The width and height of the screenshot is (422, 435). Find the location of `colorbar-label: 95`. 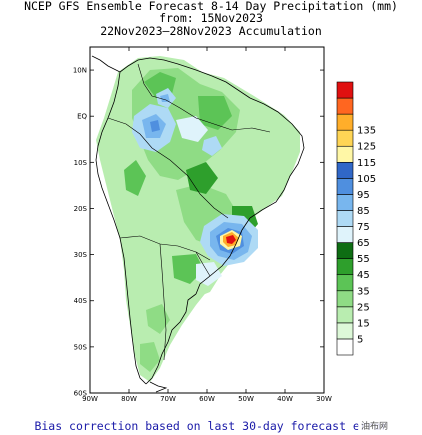

colorbar-label: 95 is located at coordinates (363, 195).